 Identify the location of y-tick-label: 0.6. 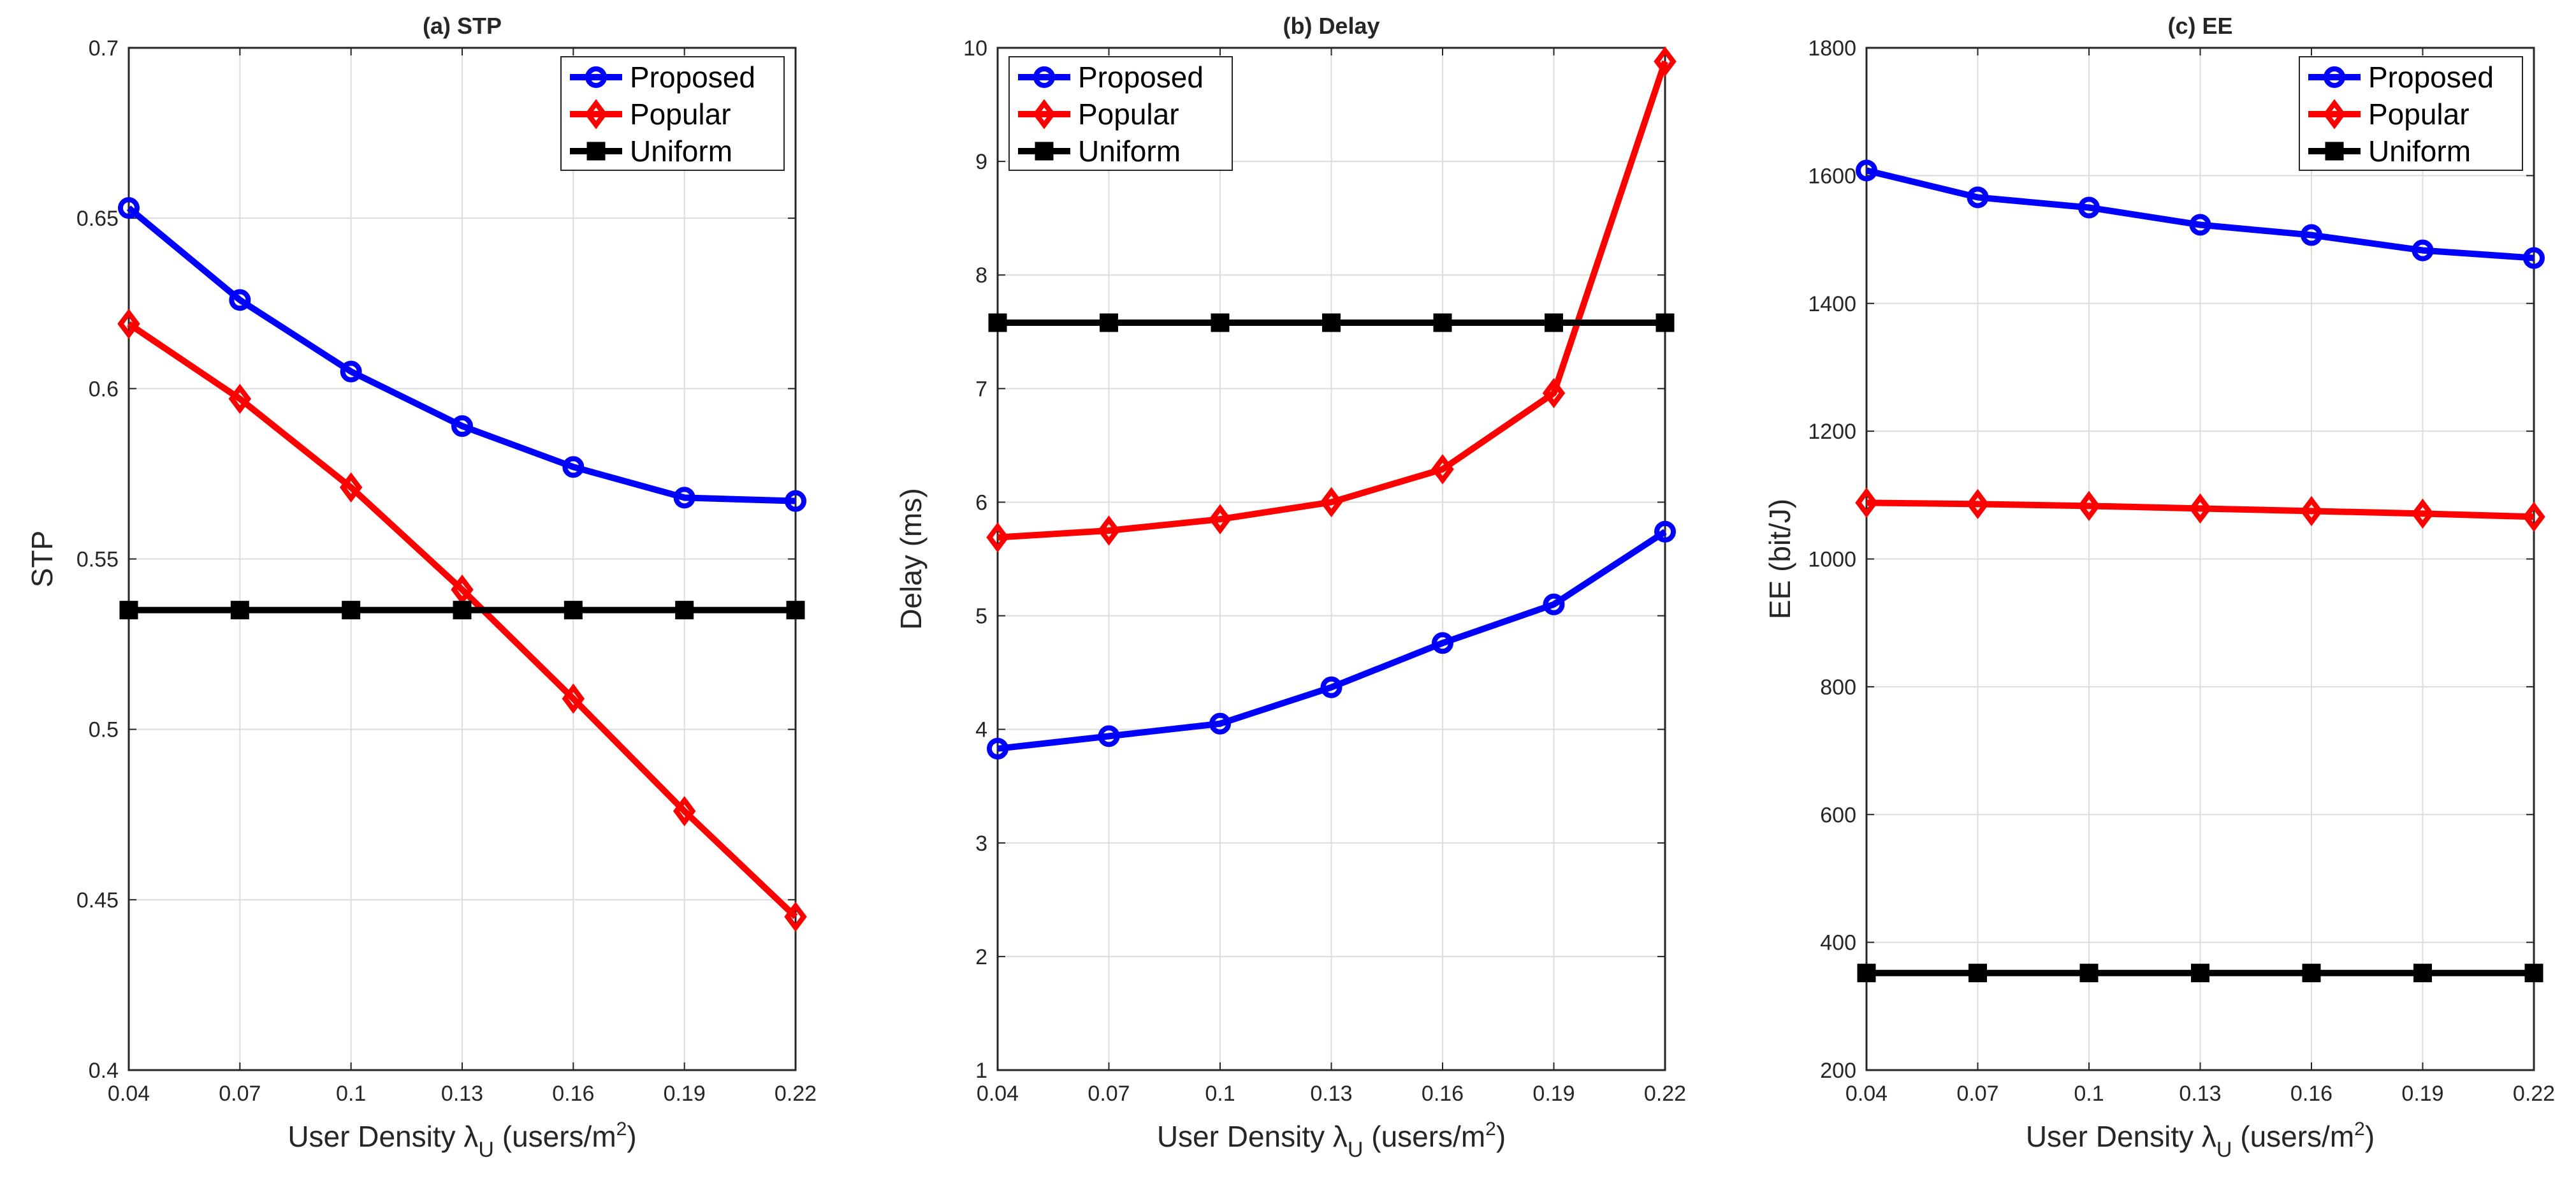
(104, 389).